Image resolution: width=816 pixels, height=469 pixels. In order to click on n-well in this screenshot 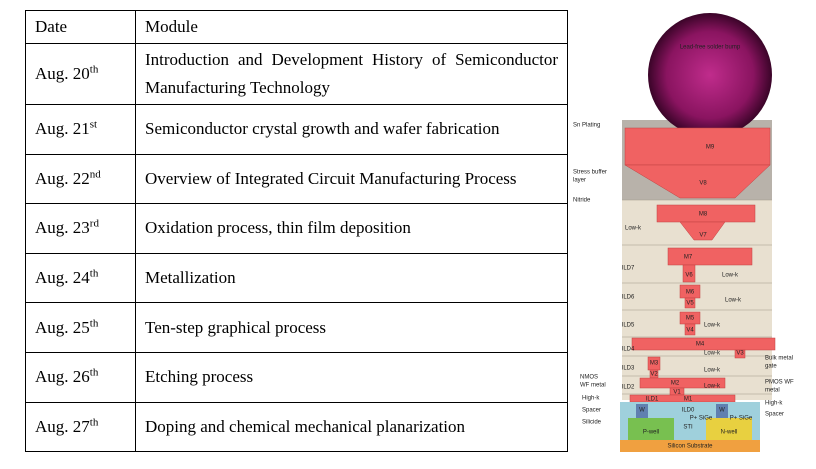, I will do `click(729, 429)`.